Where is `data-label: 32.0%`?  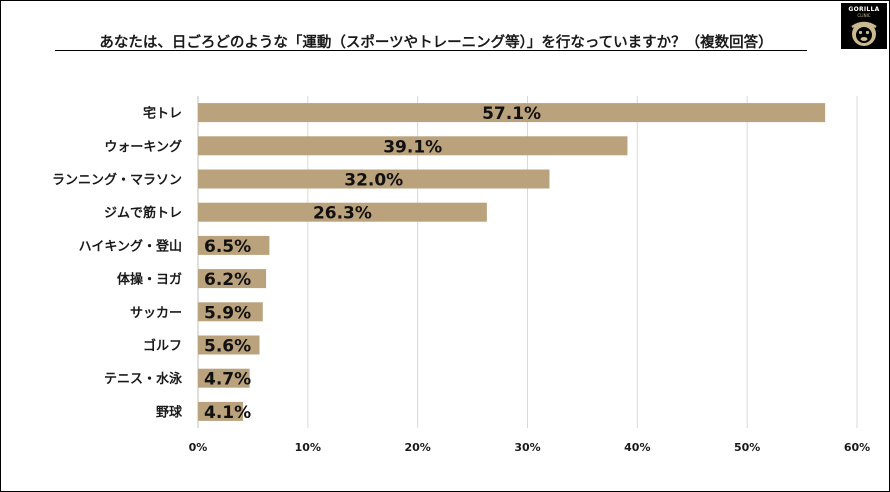
data-label: 32.0% is located at coordinates (373, 181).